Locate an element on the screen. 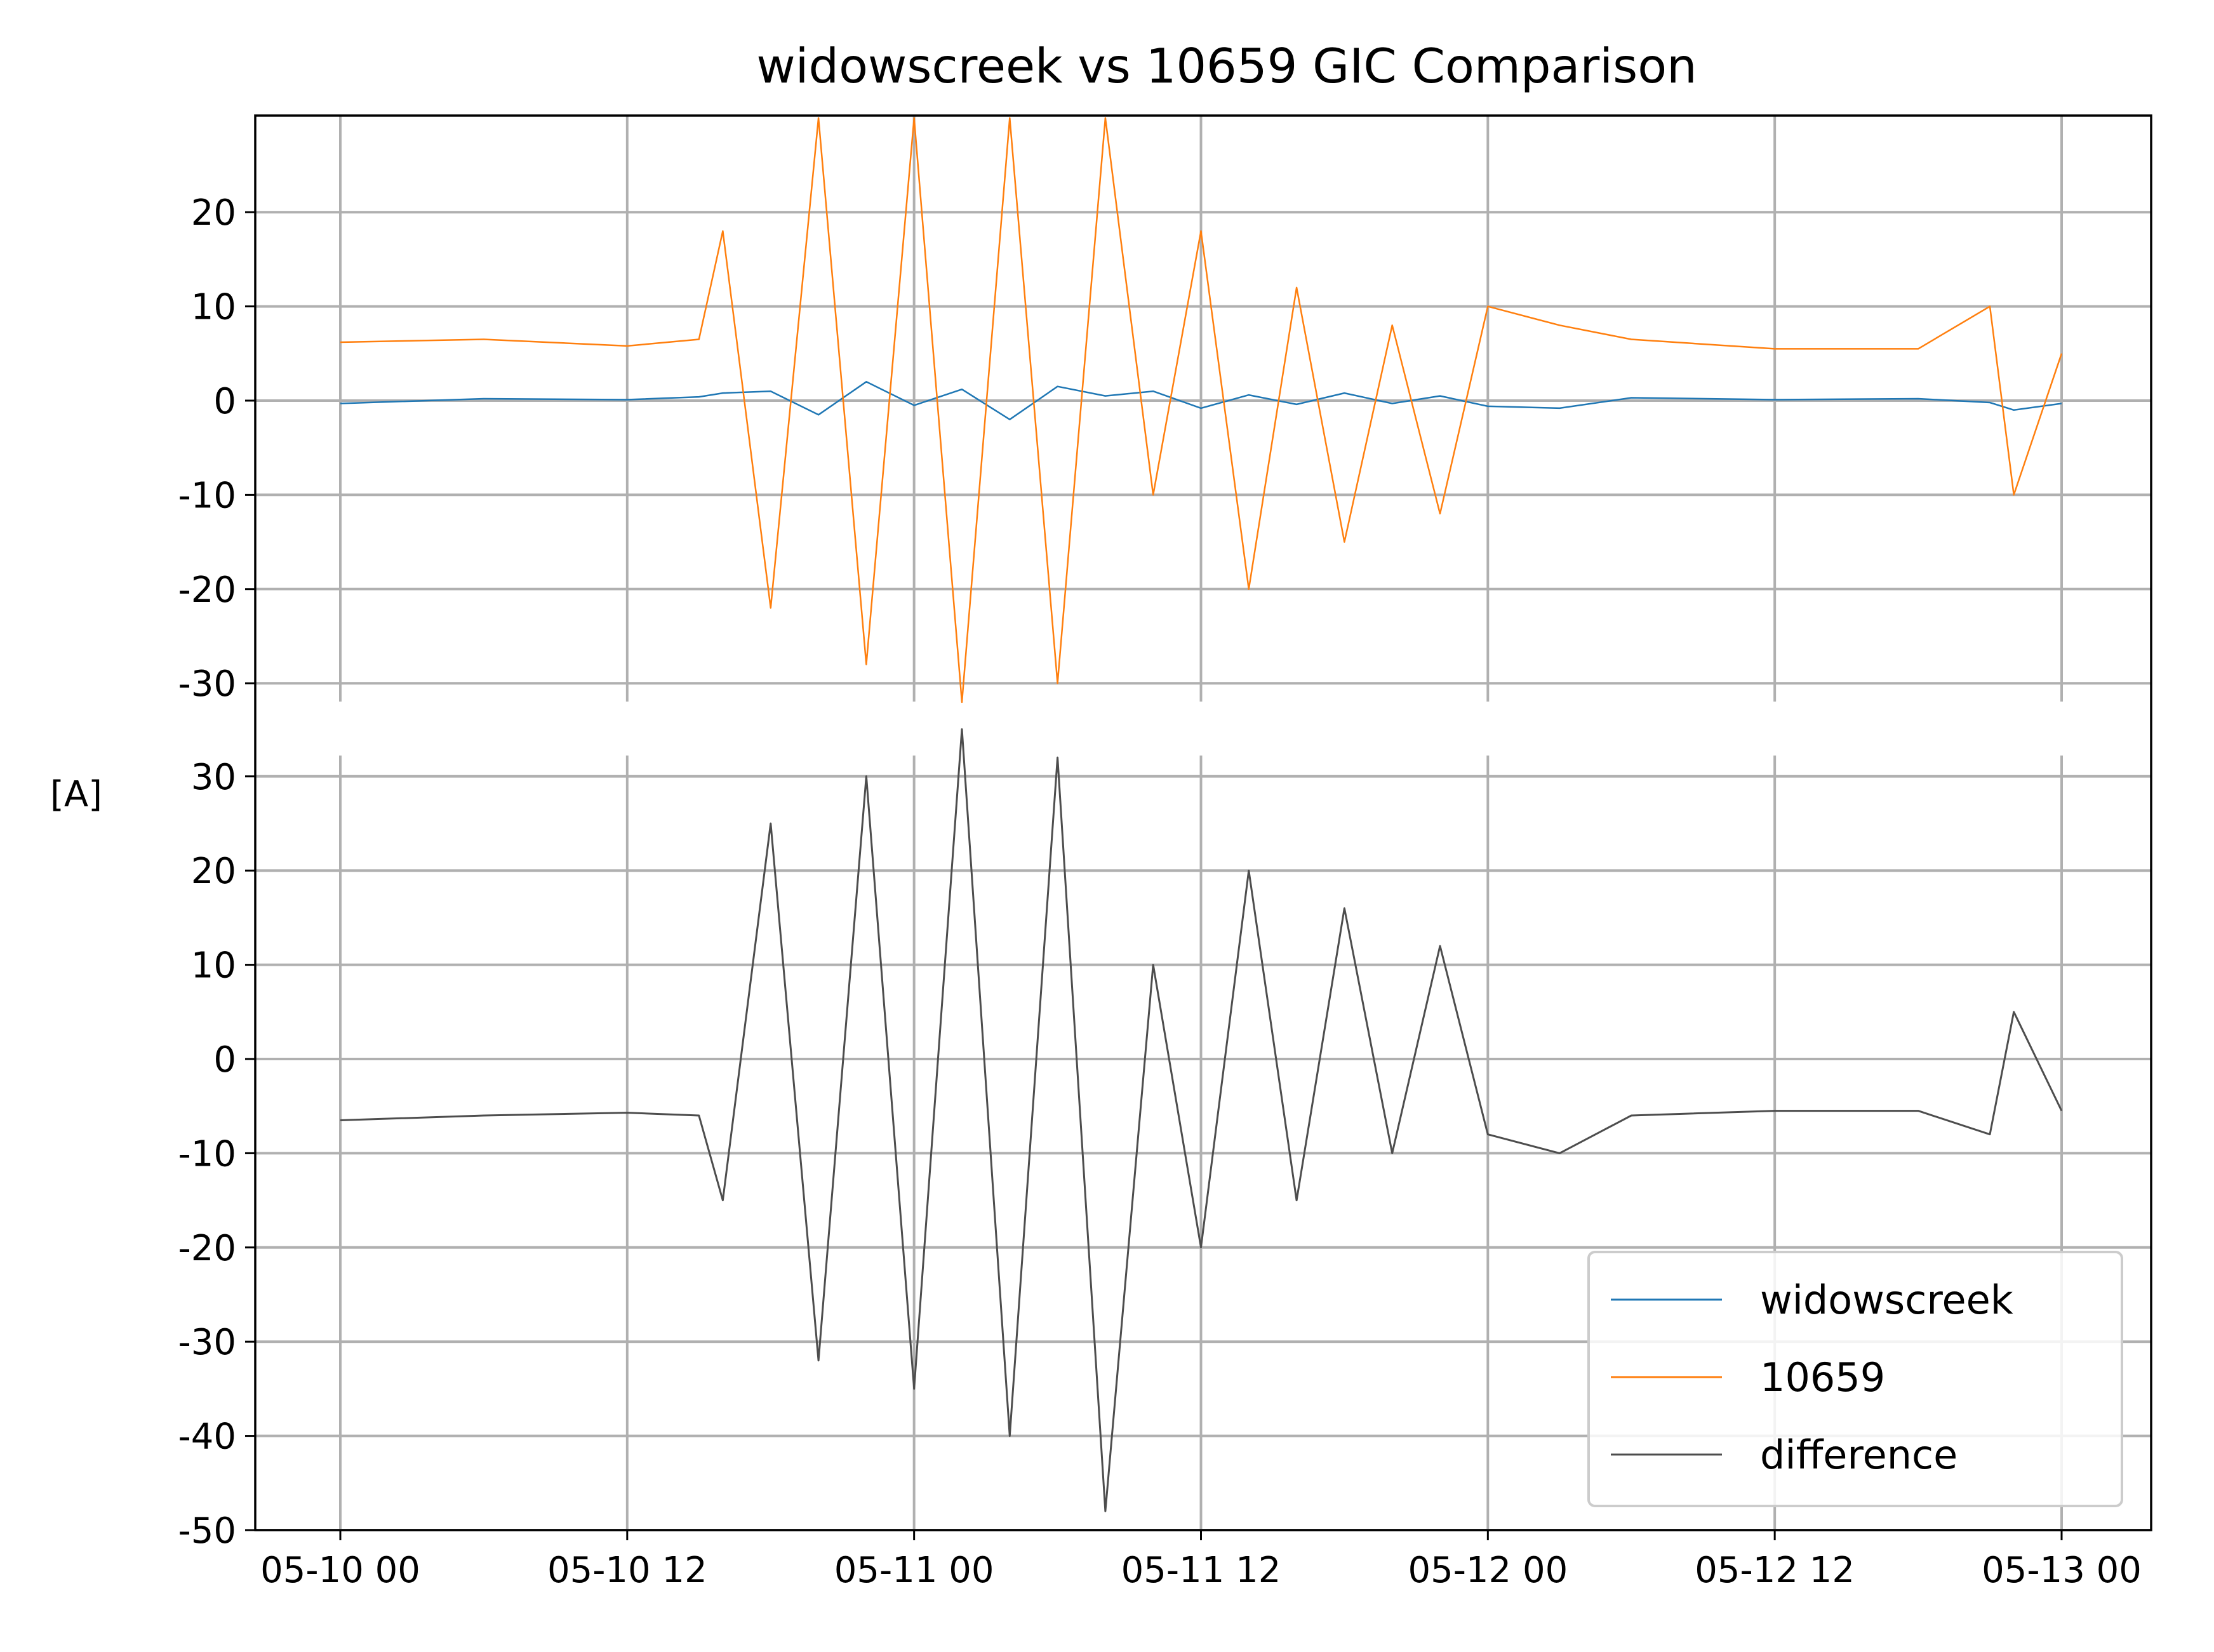 The height and width of the screenshot is (1652, 2214). legend-label-widowscreek: widowscreek is located at coordinates (1886, 1300).